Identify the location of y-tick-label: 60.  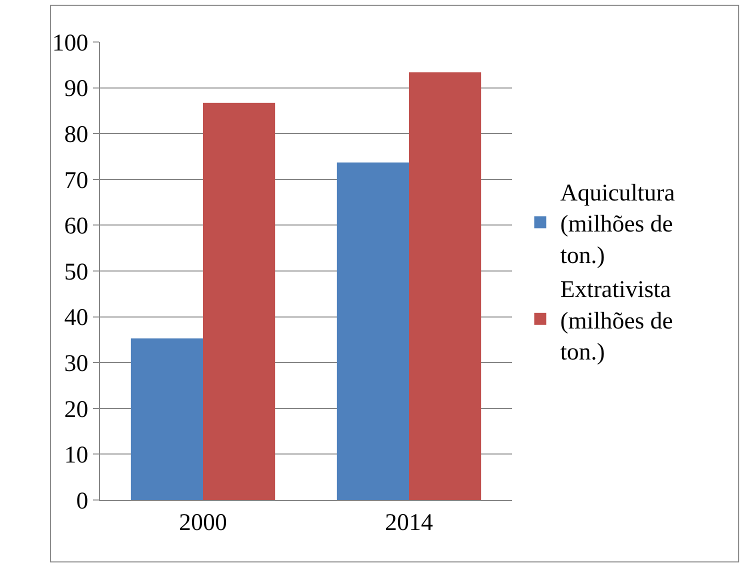
(76, 227).